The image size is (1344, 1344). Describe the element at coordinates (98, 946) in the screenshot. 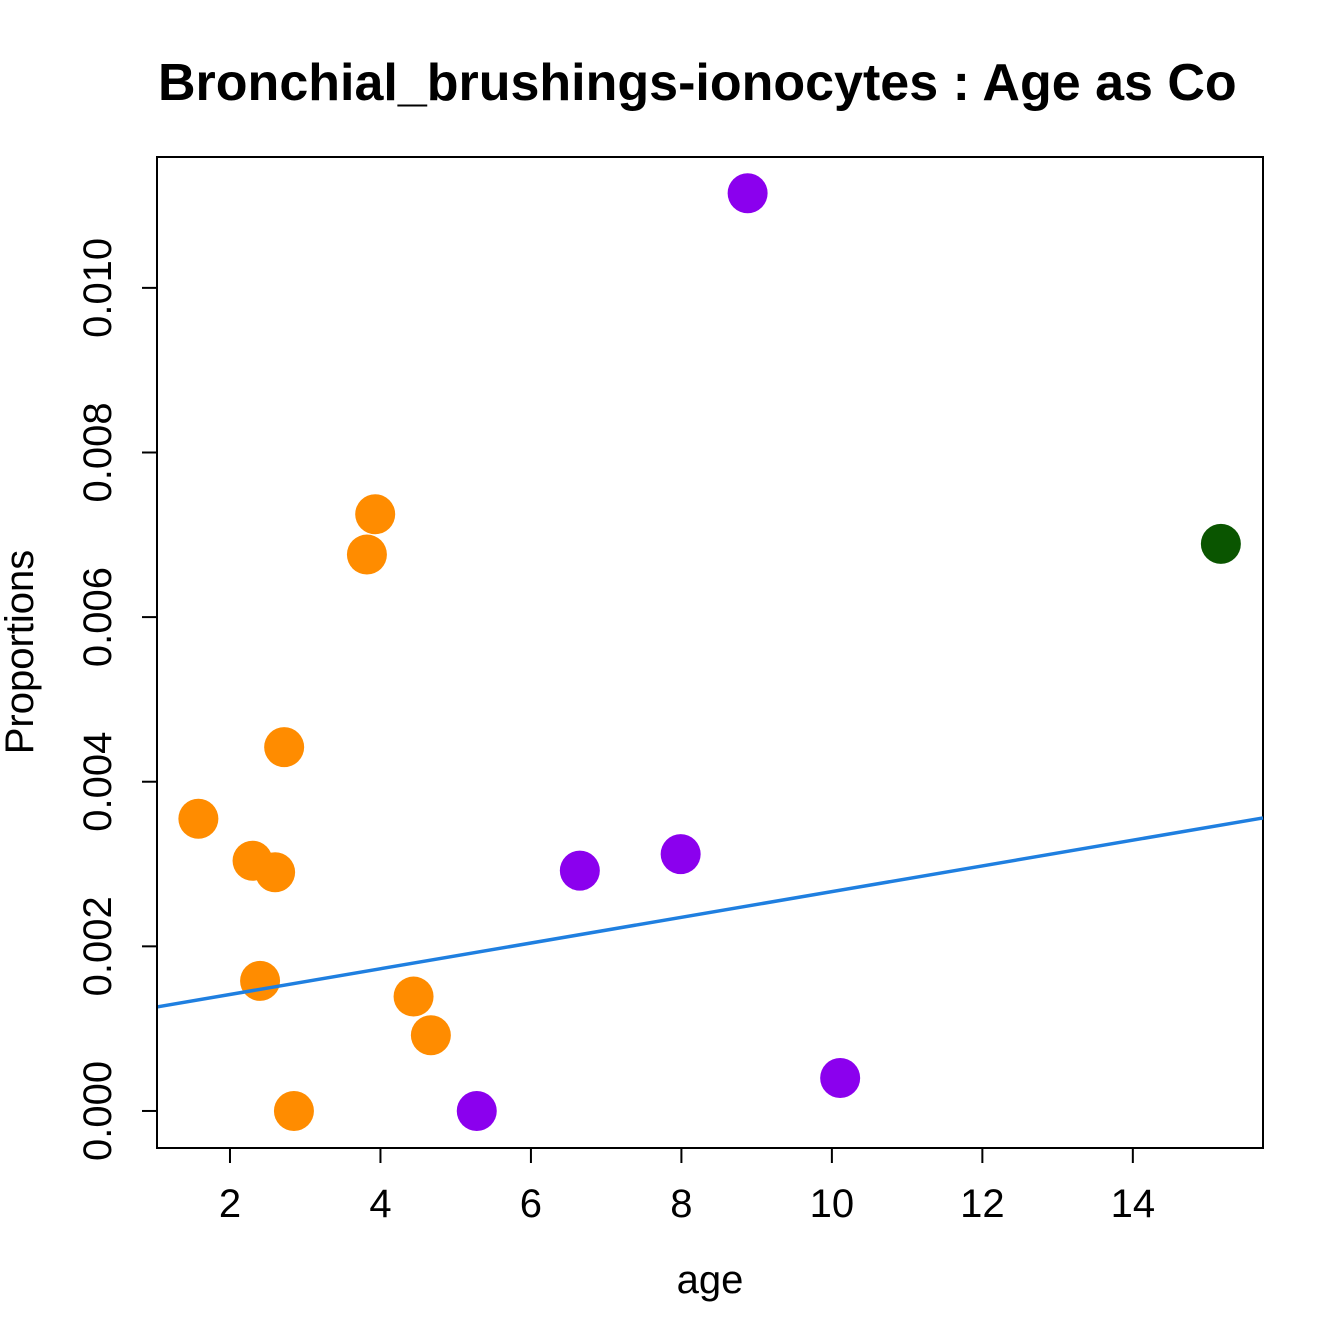

I see `y-tick-label: 0.002` at that location.